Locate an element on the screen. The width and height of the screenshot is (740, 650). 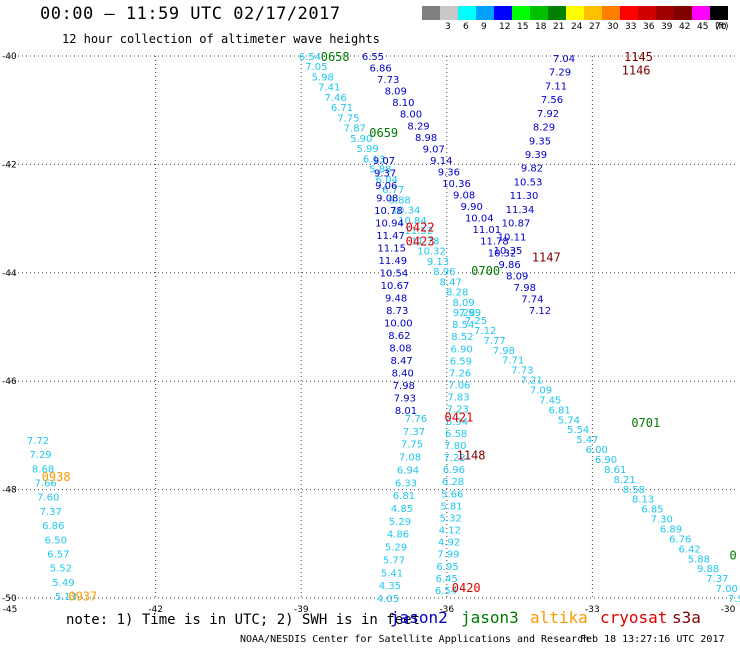
pass-time-label: 1145 is located at coordinates (638, 57).